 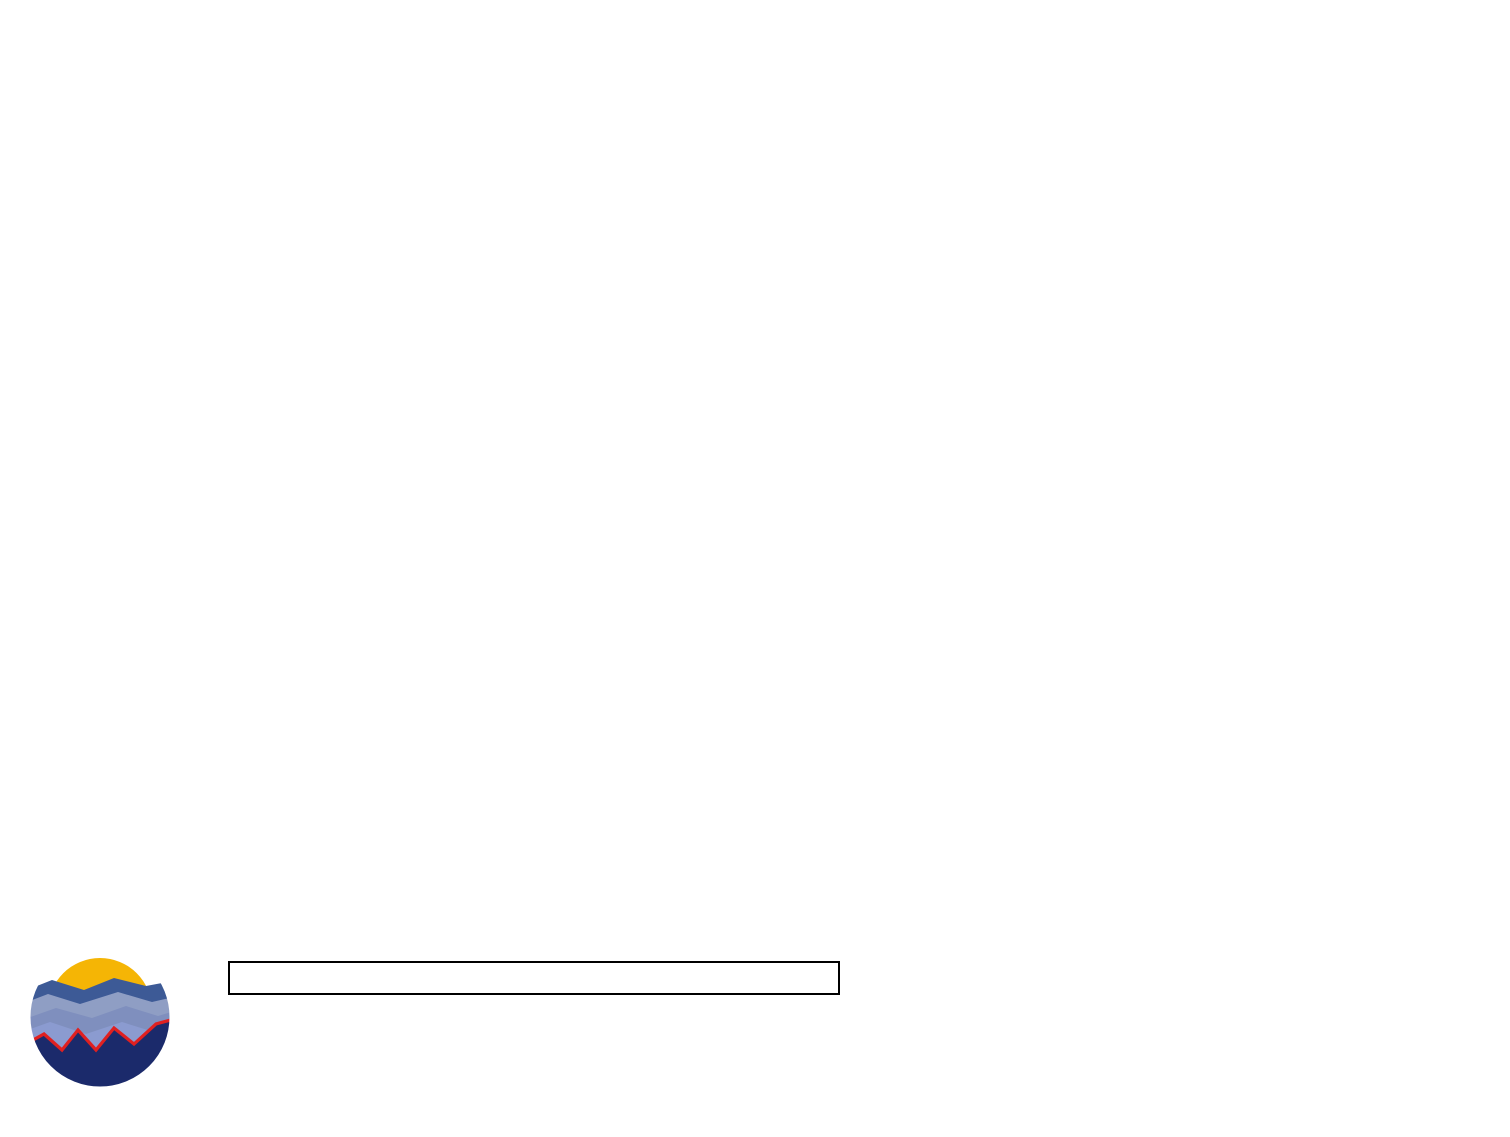 What do you see at coordinates (534, 978) in the screenshot?
I see `colorbar-strip` at bounding box center [534, 978].